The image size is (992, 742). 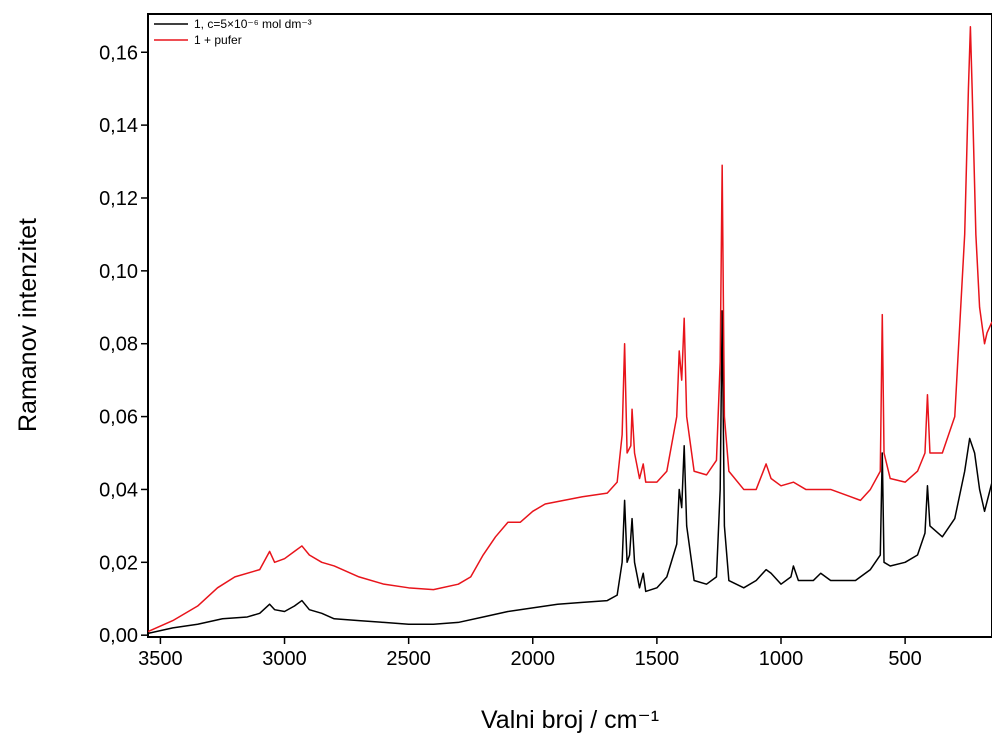 I want to click on legend-label: 1 + pufer, so click(x=218, y=40).